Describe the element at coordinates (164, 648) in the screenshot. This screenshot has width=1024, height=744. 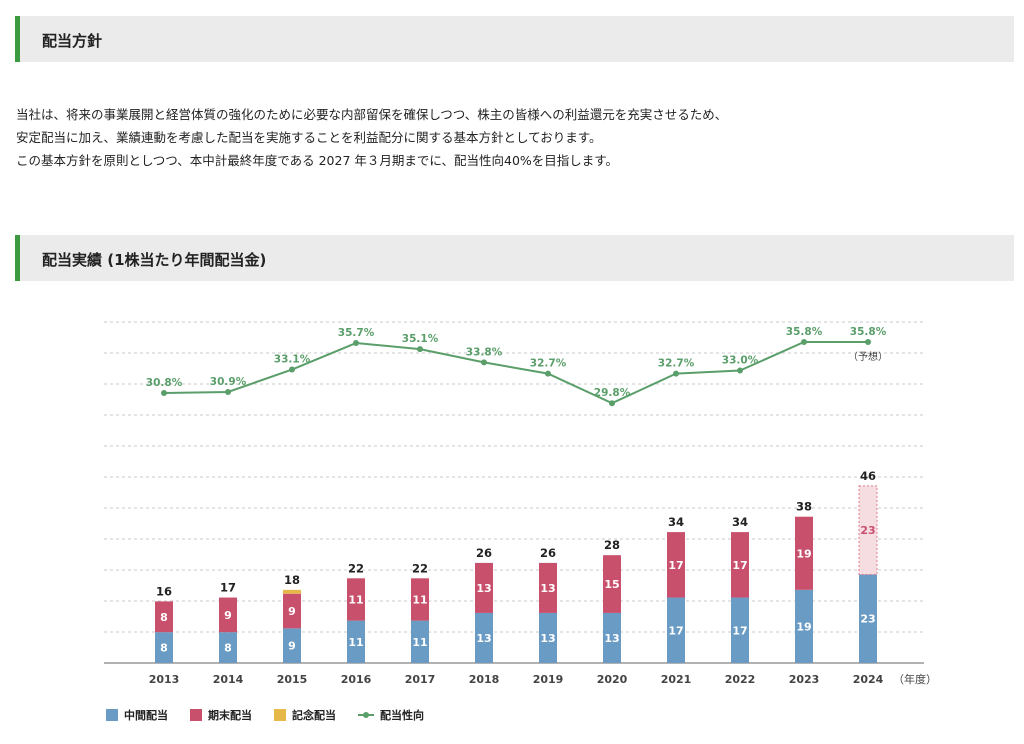
I see `bar-label-interim-2013: 8` at that location.